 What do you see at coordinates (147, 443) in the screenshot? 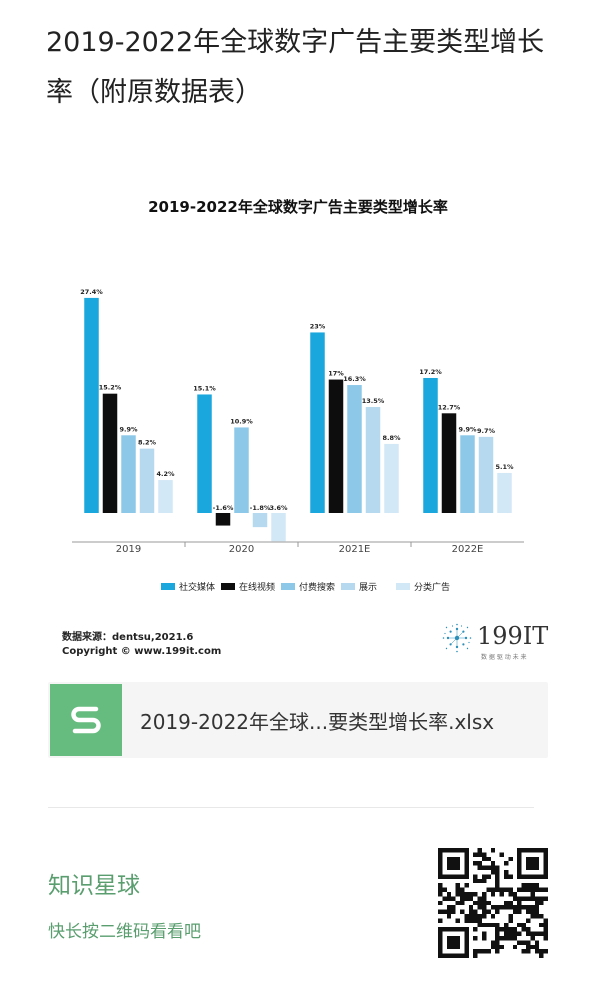
I see `data-label: 8.2%` at bounding box center [147, 443].